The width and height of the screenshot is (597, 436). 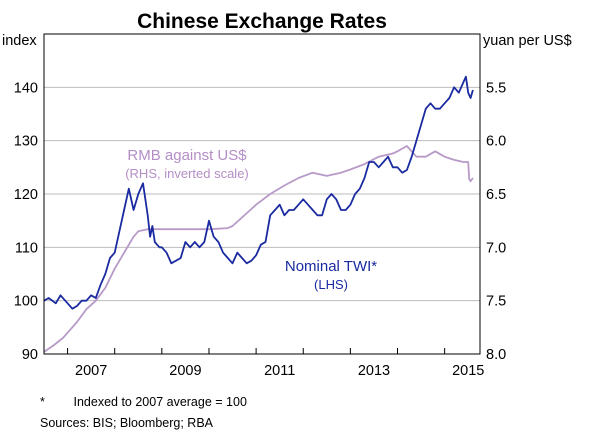 What do you see at coordinates (91, 371) in the screenshot?
I see `x-tick-label: 2007` at bounding box center [91, 371].